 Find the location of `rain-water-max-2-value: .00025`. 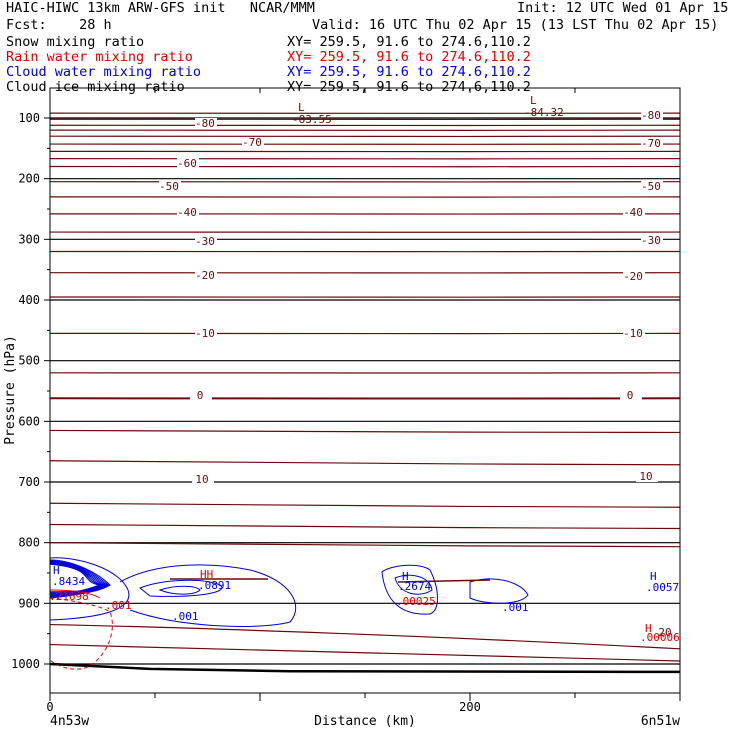

rain-water-max-2-value: .00025 is located at coordinates (416, 601).